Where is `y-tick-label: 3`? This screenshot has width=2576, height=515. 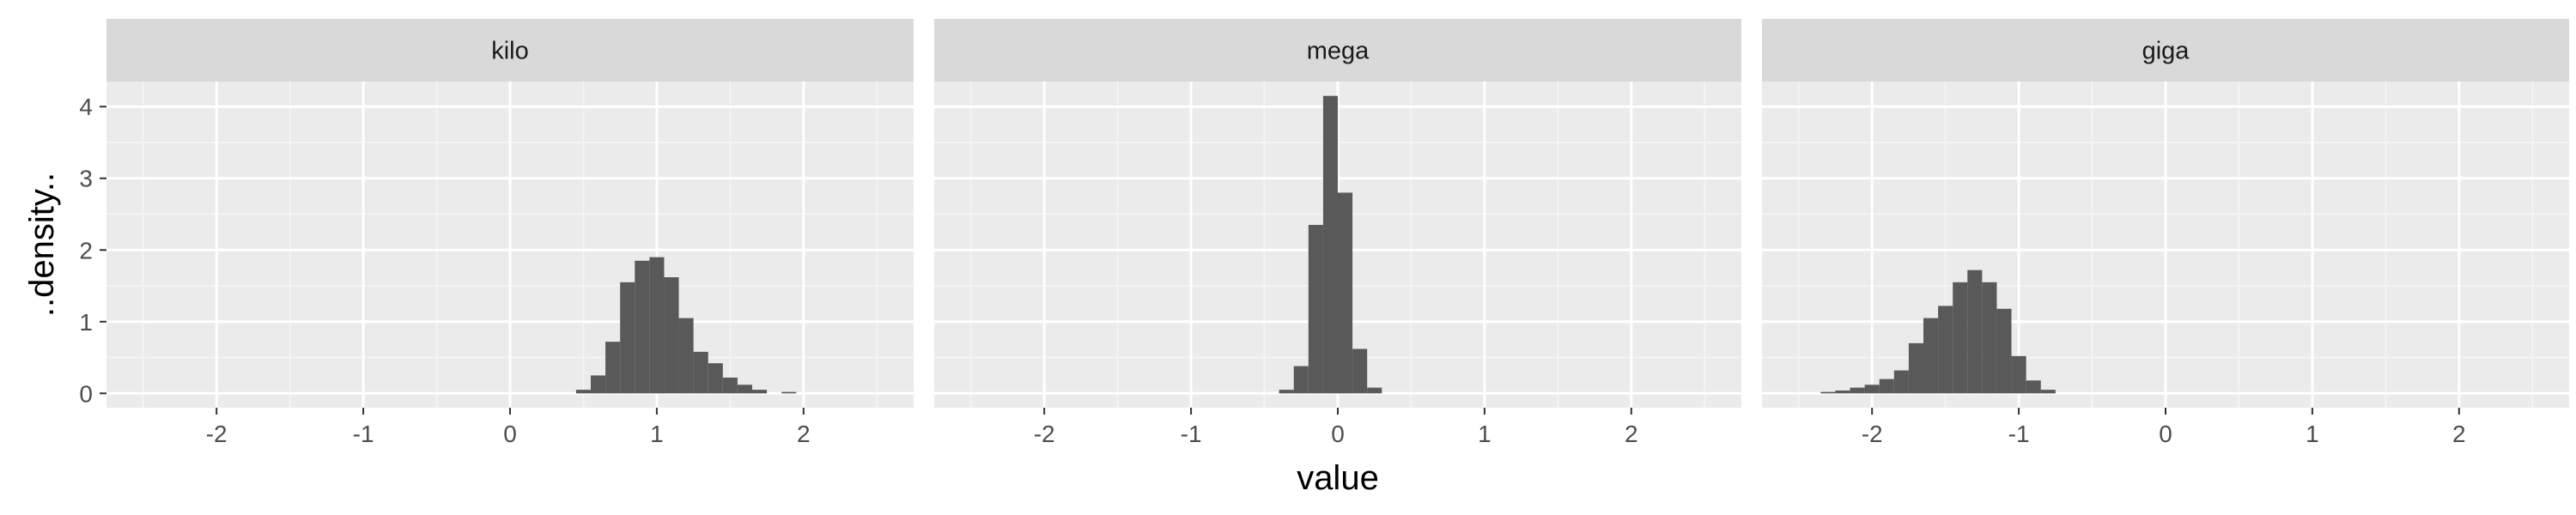
y-tick-label: 3 is located at coordinates (86, 179).